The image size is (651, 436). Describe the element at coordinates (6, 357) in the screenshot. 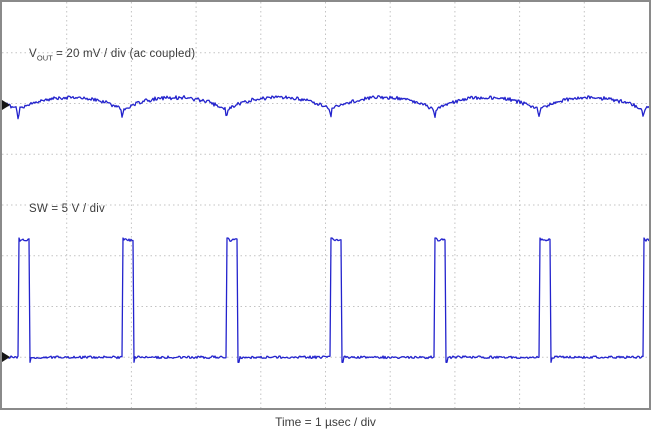

I see `ch2-reference-arrow-icon` at that location.